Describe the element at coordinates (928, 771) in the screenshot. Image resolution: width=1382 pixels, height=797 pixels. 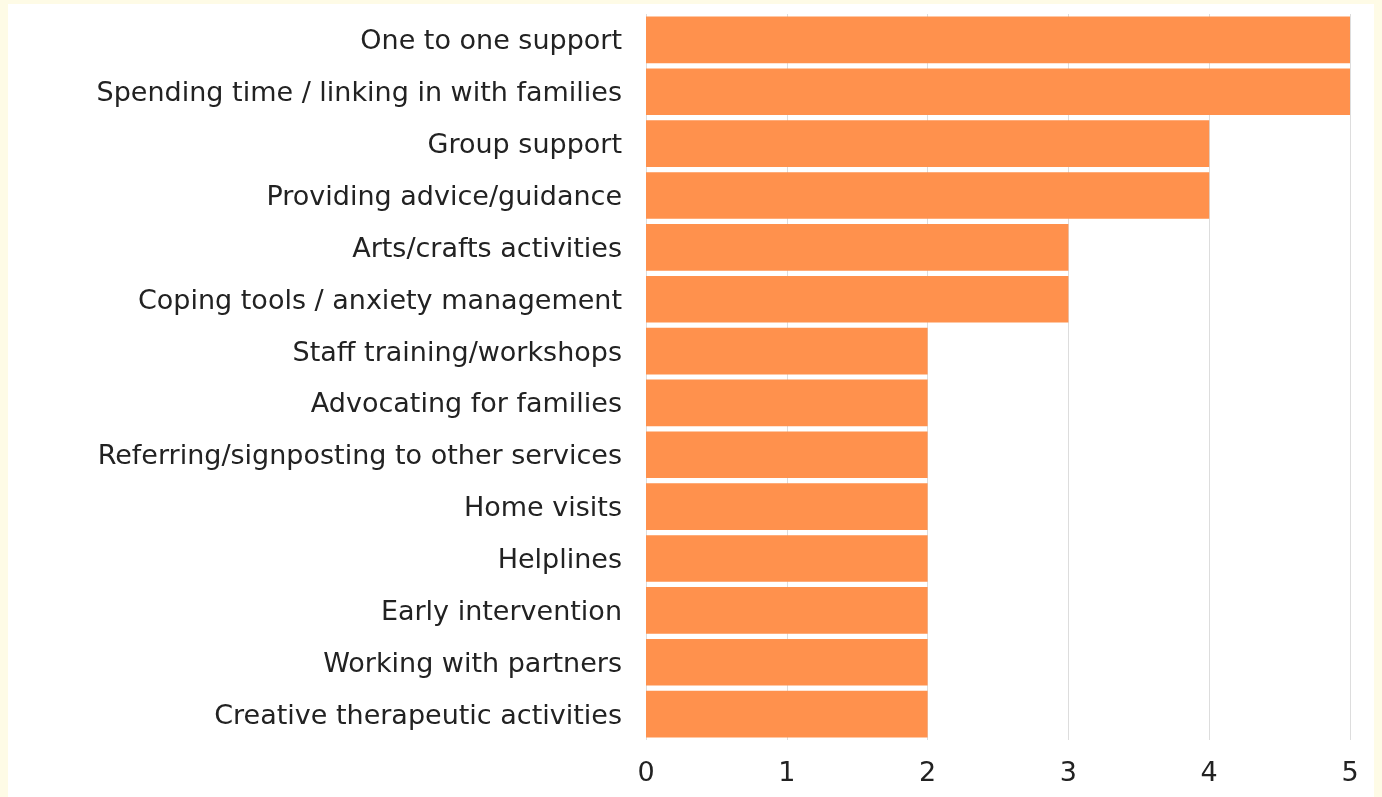
I see `x-tick-label: 2` at that location.